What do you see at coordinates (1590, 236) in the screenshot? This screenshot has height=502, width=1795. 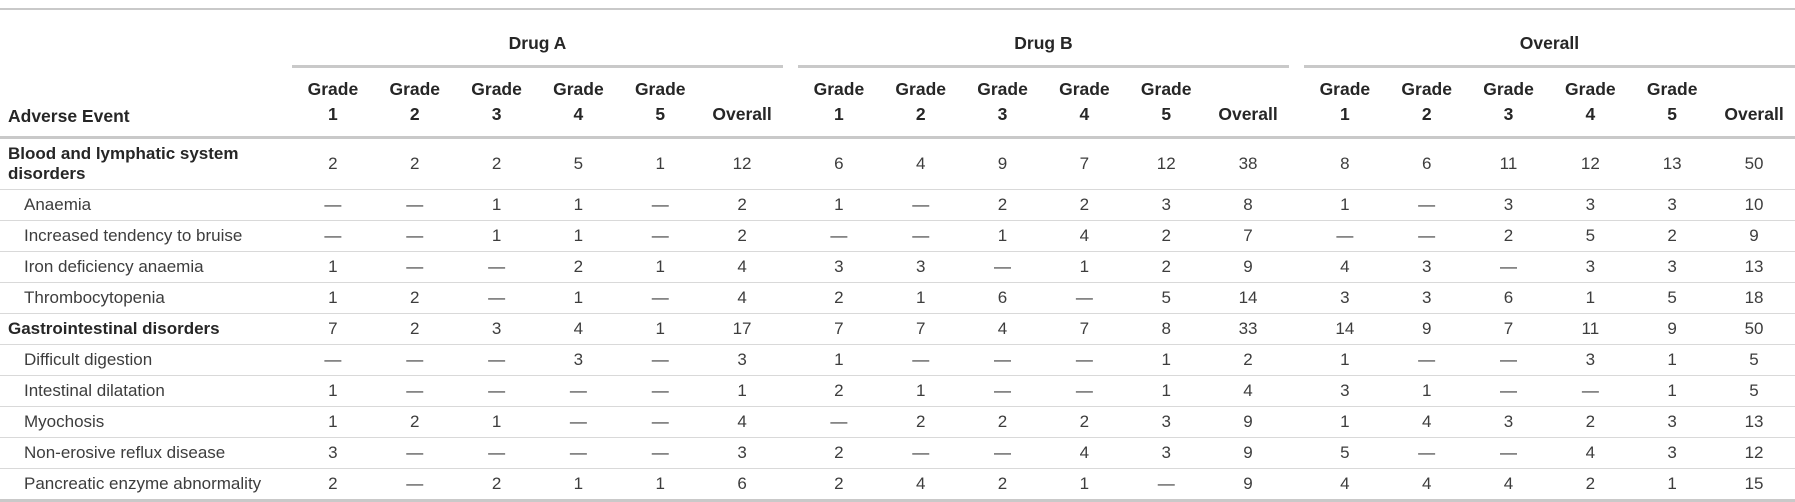 I see `cell: 5` at bounding box center [1590, 236].